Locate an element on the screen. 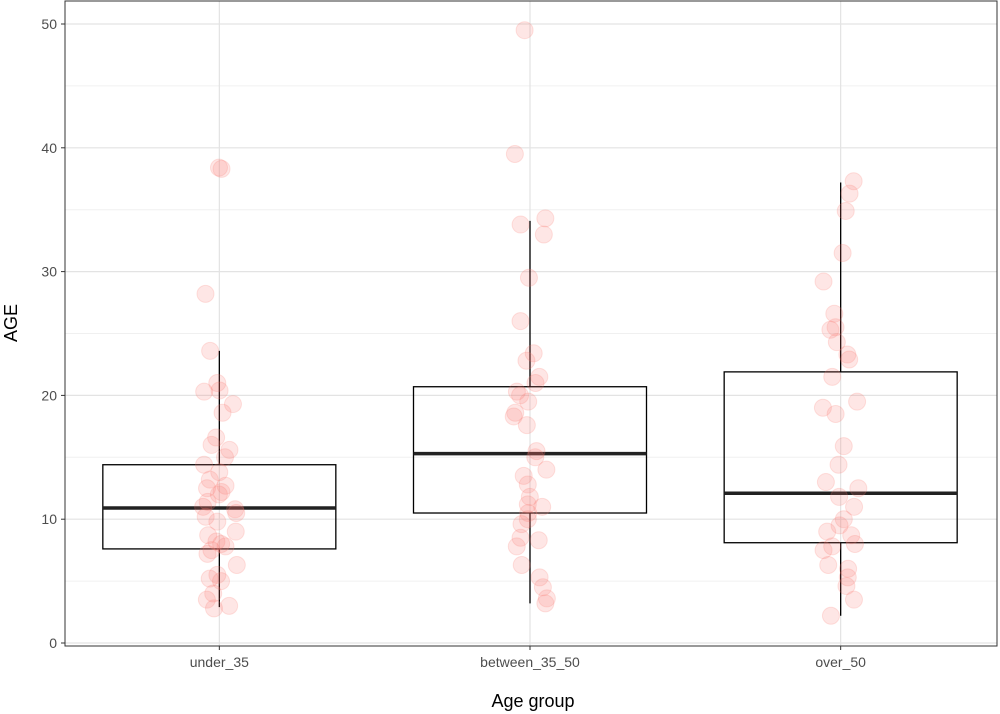 The height and width of the screenshot is (714, 1000). box-iqr is located at coordinates (530, 450).